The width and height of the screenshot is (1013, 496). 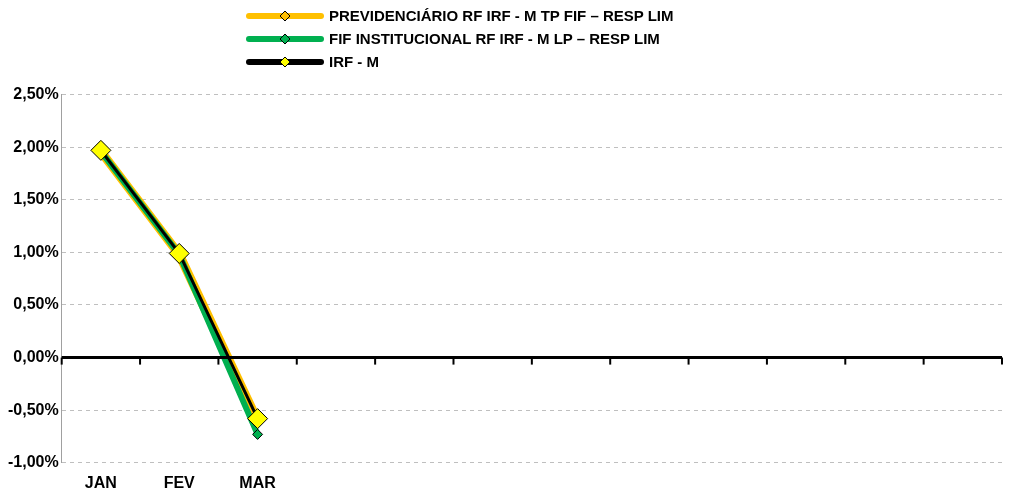 What do you see at coordinates (36, 251) in the screenshot?
I see `y-tick-label: 1,00%` at bounding box center [36, 251].